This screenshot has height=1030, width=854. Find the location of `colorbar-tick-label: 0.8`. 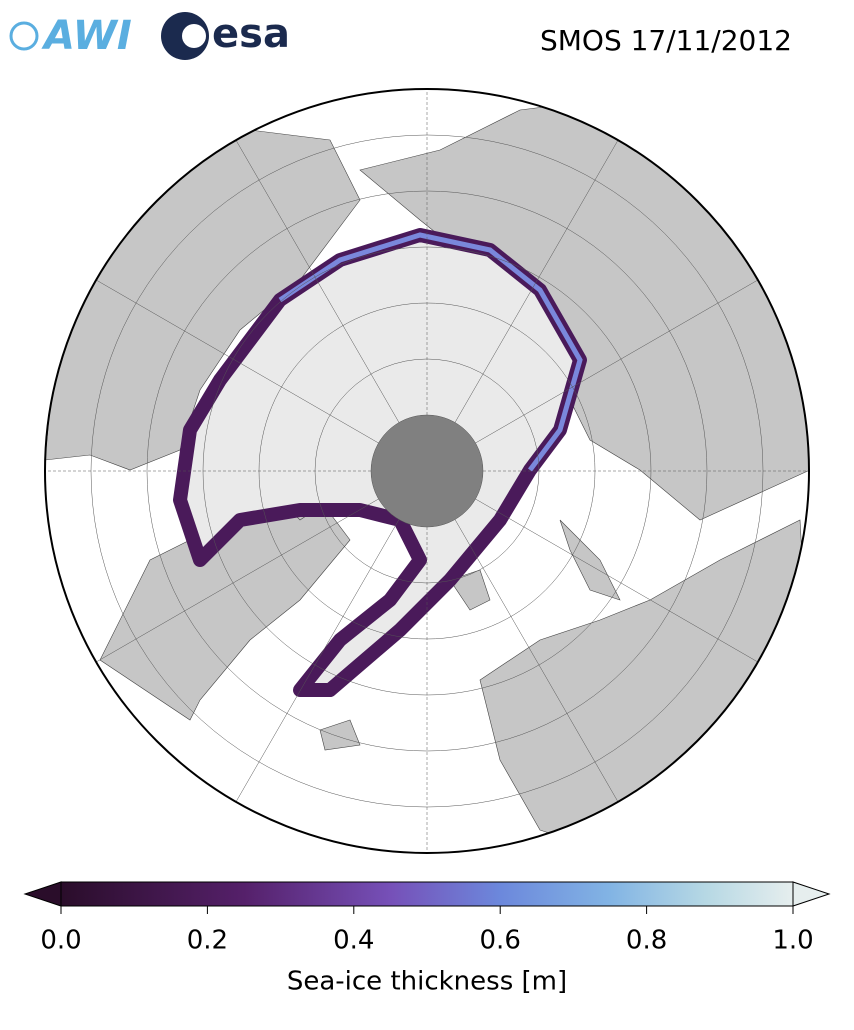

colorbar-tick-label: 0.8 is located at coordinates (646, 941).